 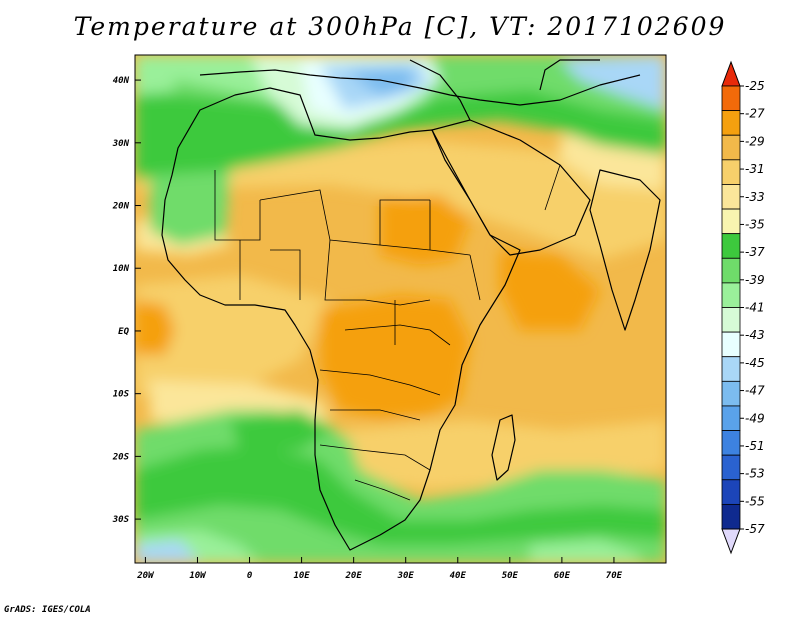 I want to click on colorbar-label: -37, so click(x=755, y=252).